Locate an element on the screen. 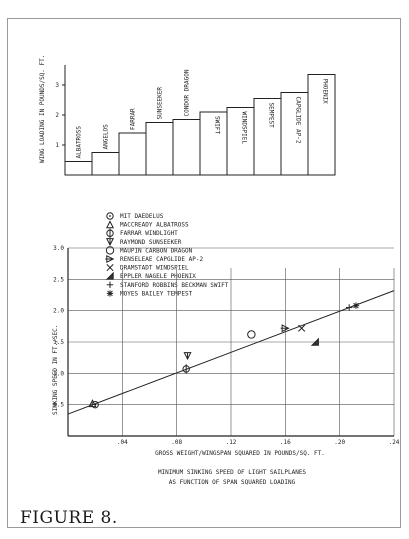 The width and height of the screenshot is (409, 539). legend-label: RAYMOND SUNSEEKER is located at coordinates (151, 242).